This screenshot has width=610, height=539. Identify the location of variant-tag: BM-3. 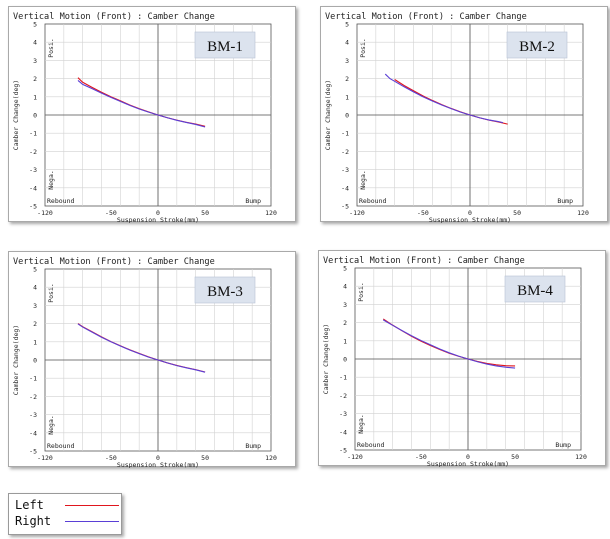
(225, 290).